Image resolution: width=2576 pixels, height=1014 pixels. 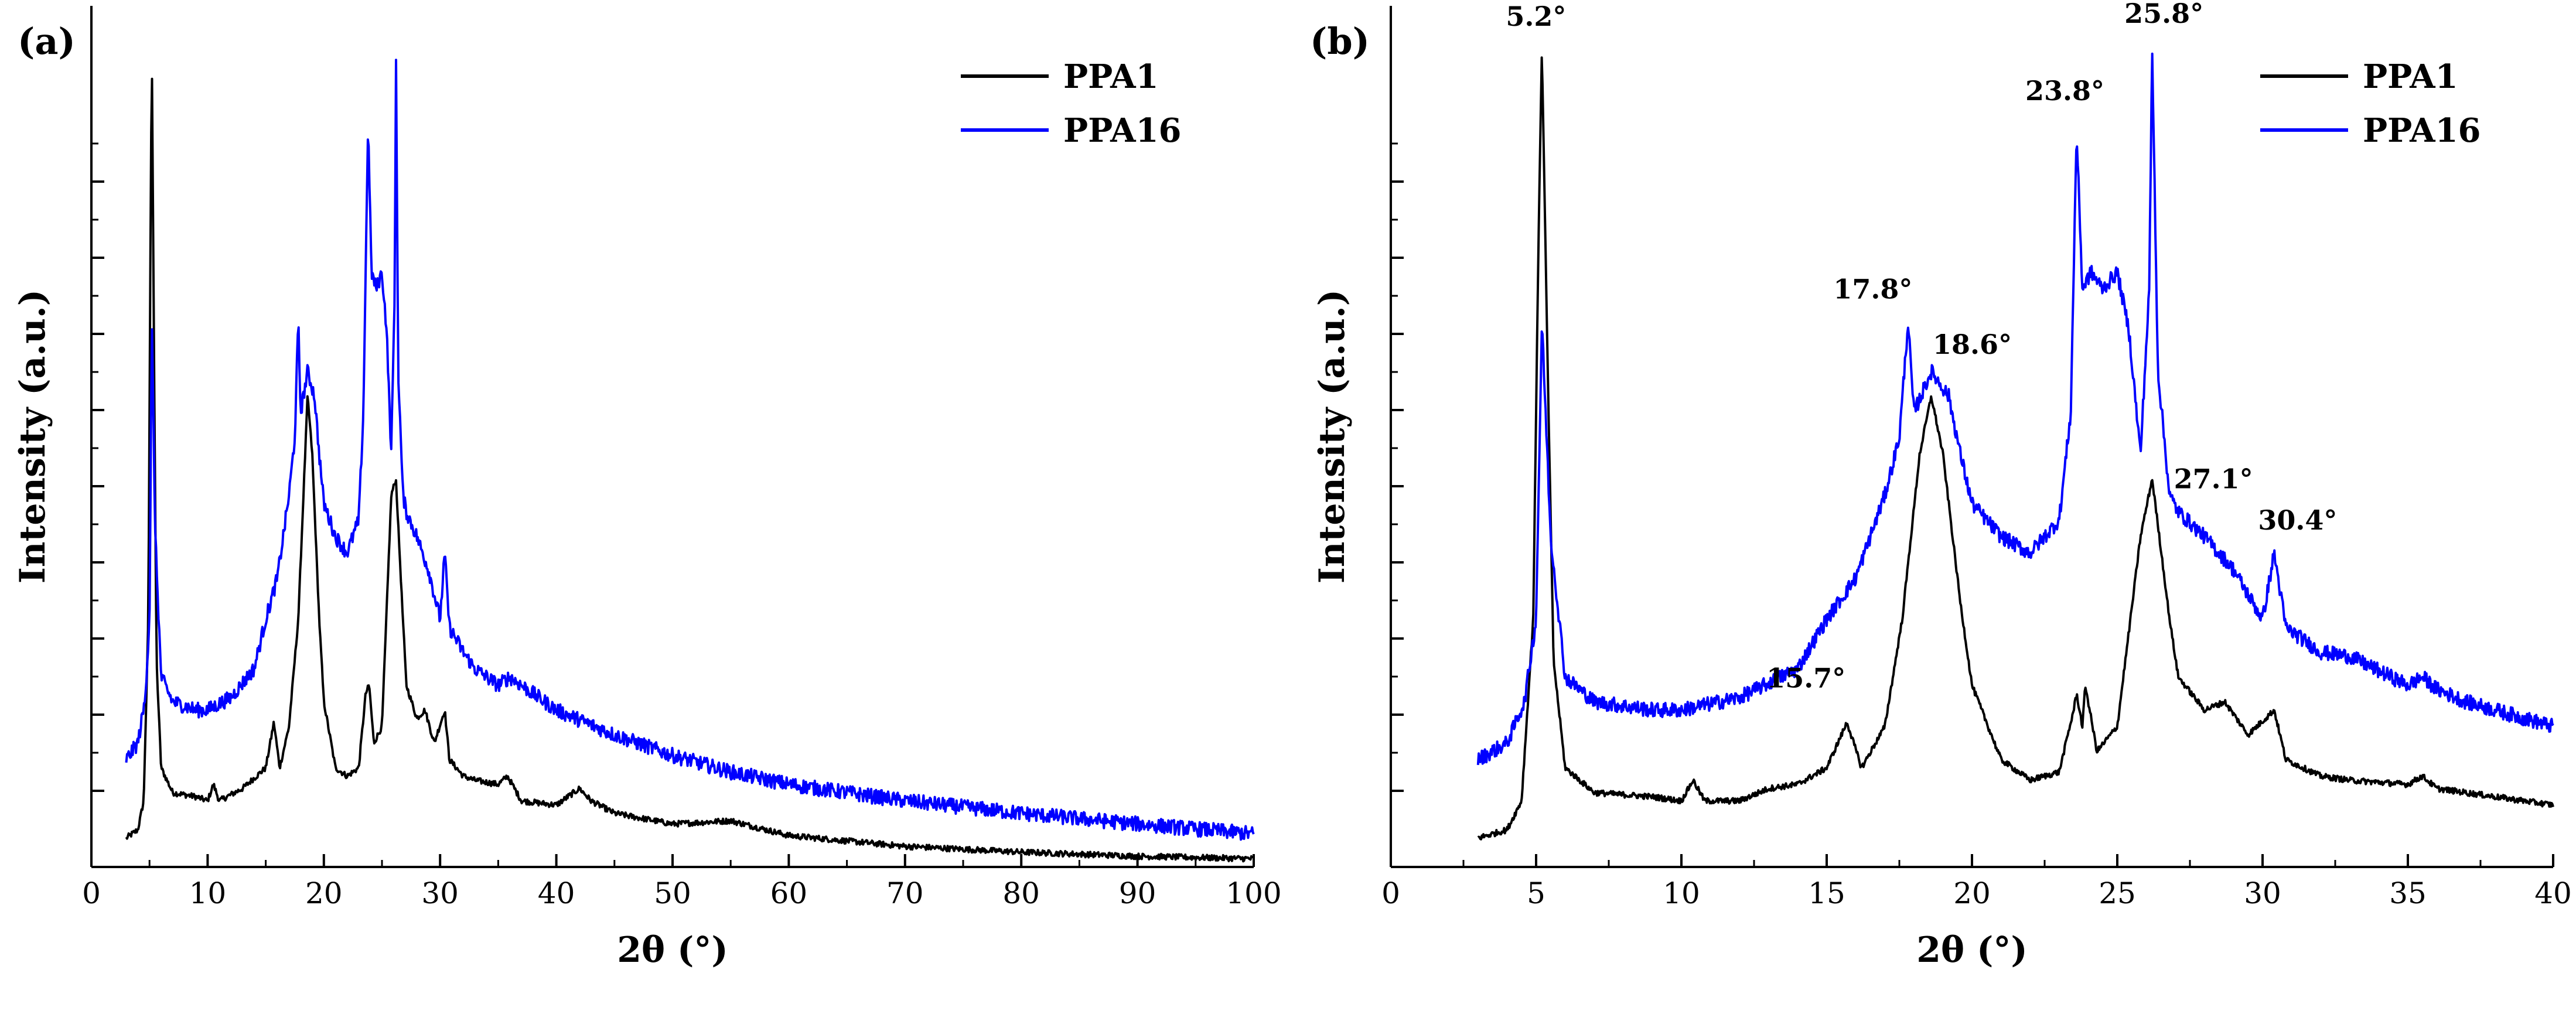 What do you see at coordinates (1536, 16) in the screenshot?
I see `peak-label: 5.2°` at bounding box center [1536, 16].